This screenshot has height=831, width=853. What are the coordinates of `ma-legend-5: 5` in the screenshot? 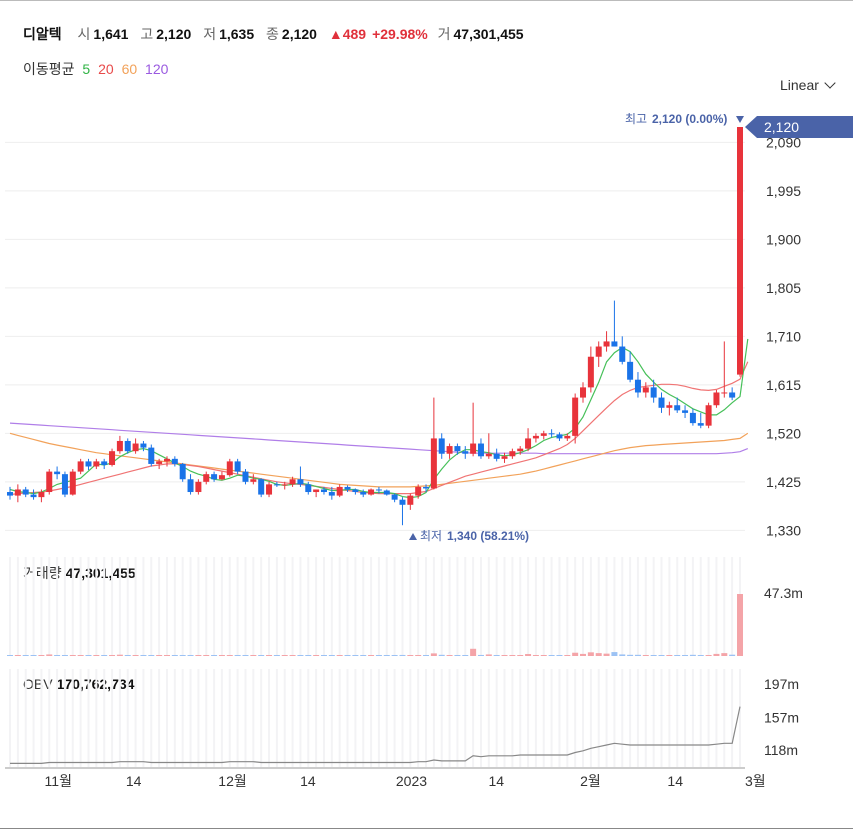 It's located at (86, 69).